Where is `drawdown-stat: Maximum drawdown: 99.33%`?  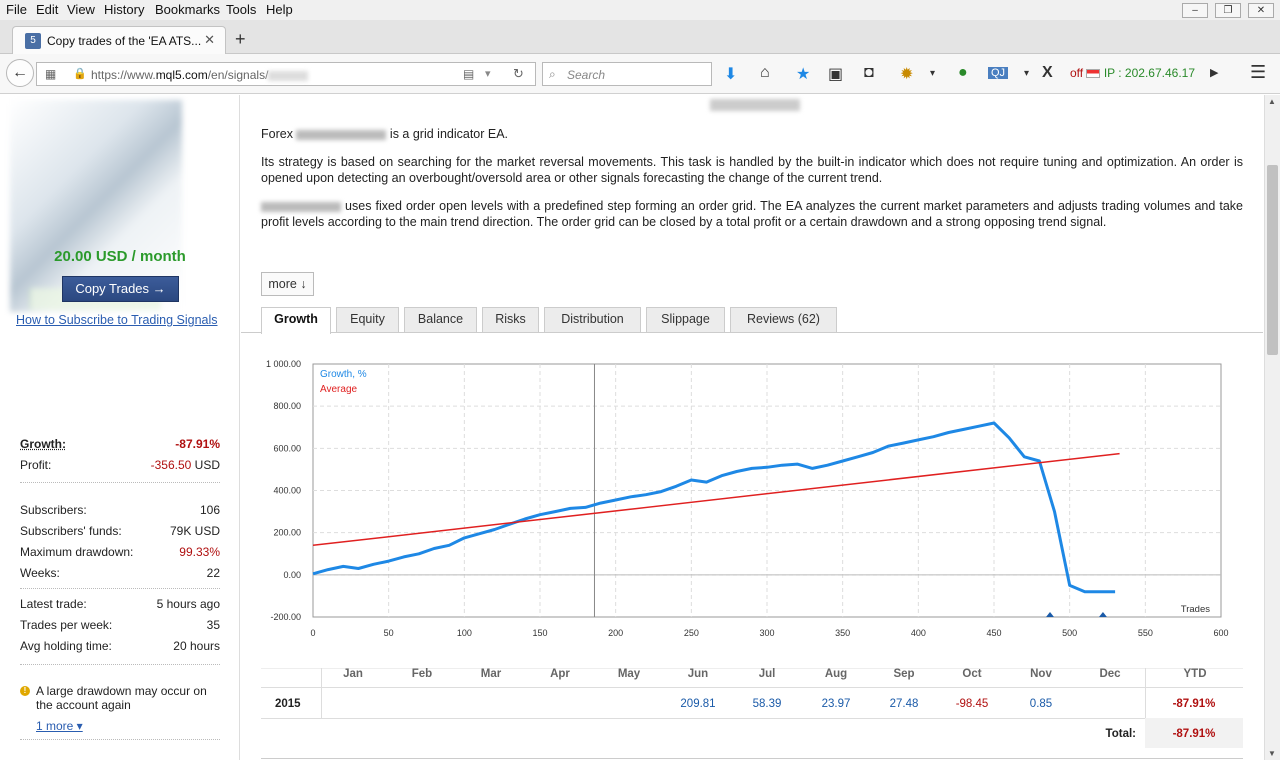
drawdown-stat: Maximum drawdown: 99.33% is located at coordinates (120, 553).